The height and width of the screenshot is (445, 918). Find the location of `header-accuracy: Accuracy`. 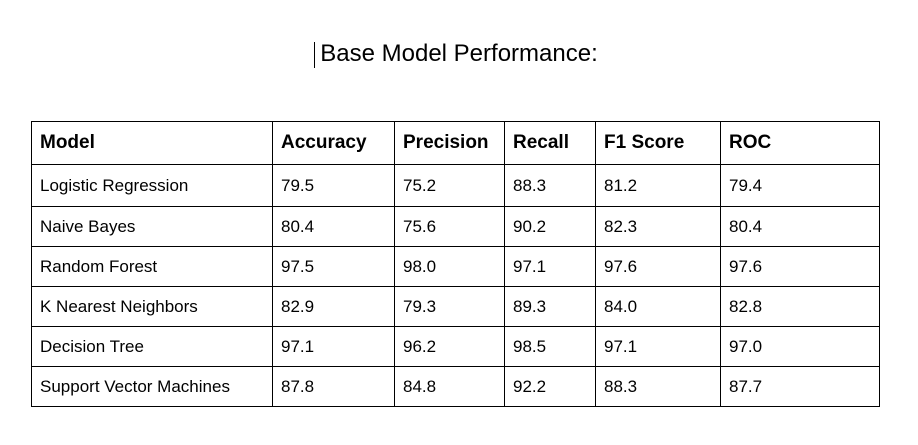

header-accuracy: Accuracy is located at coordinates (333, 143).